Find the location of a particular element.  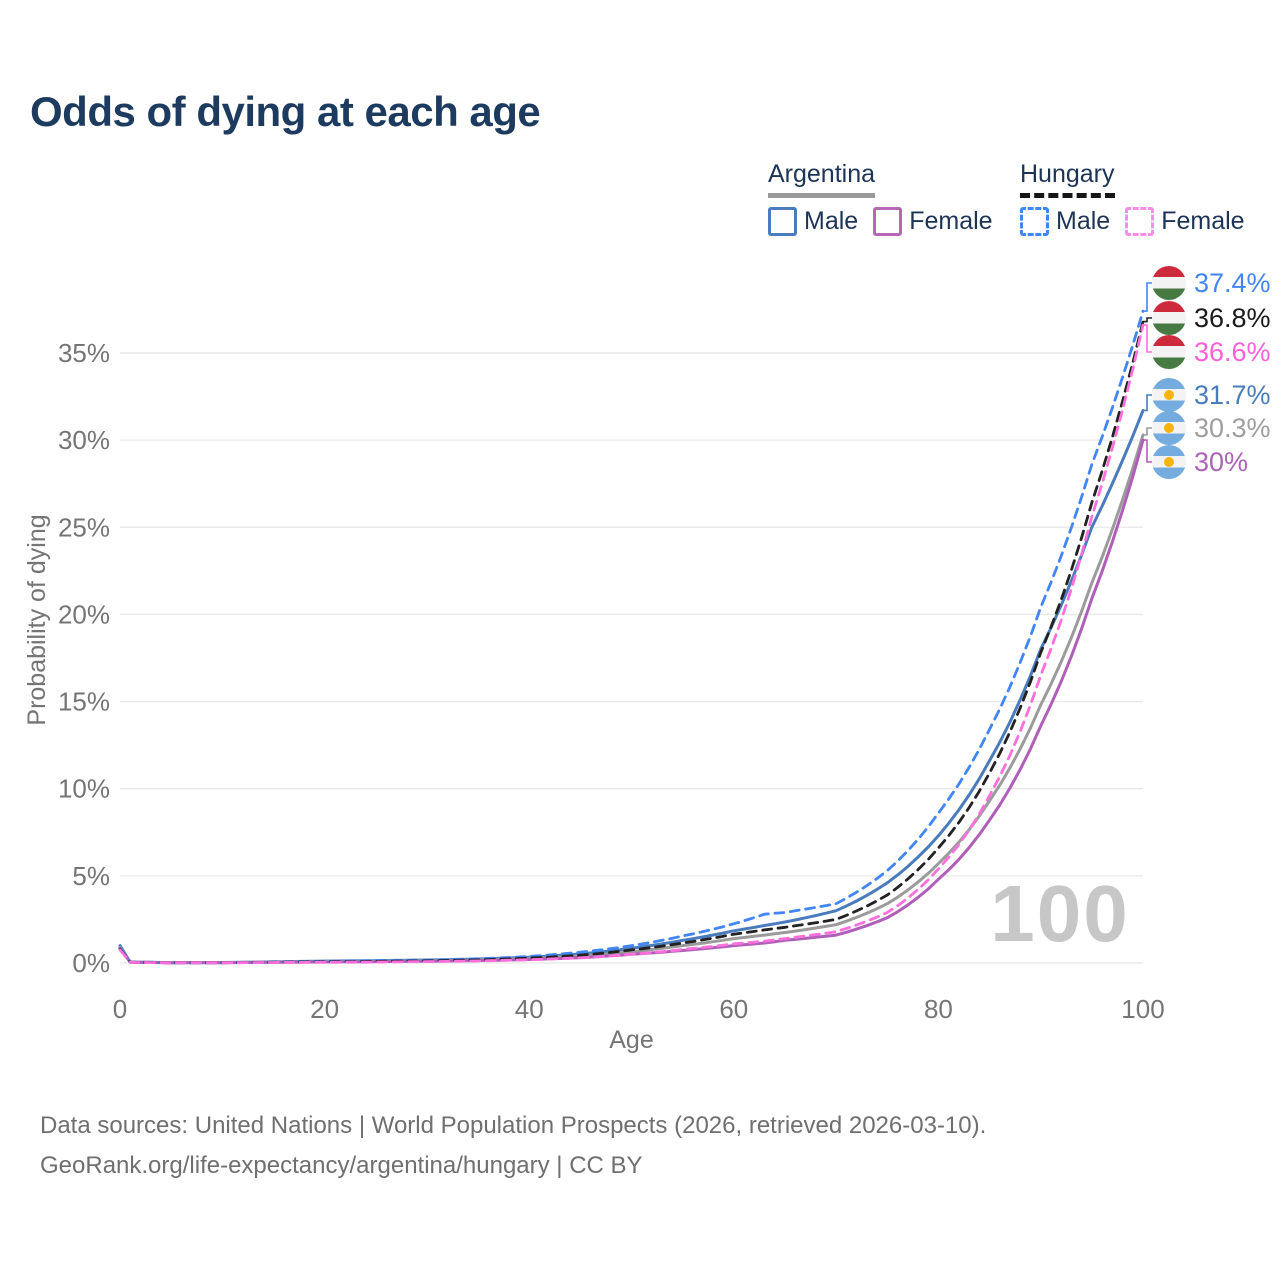

legend-country-argentina: Argentina is located at coordinates (822, 179).